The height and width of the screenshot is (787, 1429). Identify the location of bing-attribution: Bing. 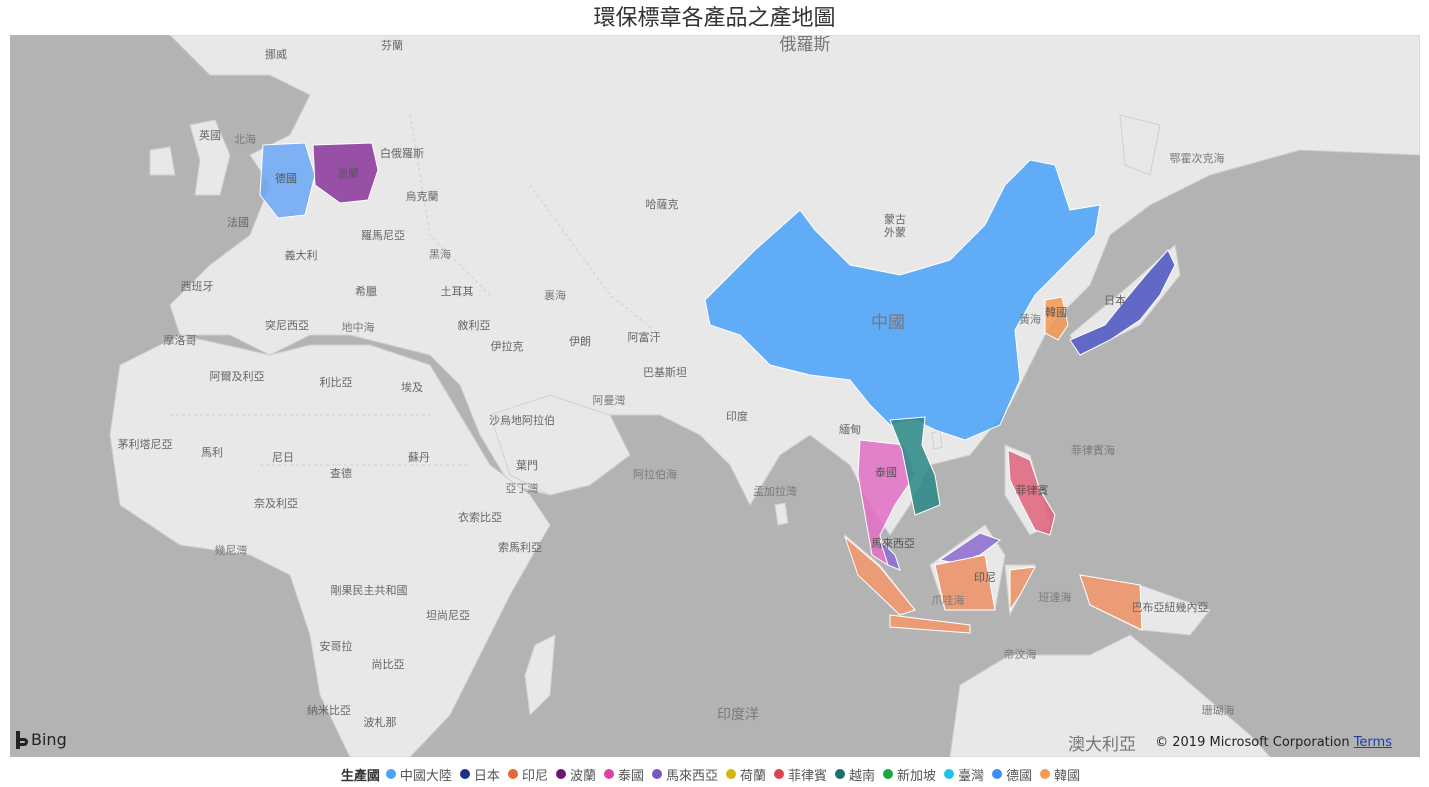
(41, 739).